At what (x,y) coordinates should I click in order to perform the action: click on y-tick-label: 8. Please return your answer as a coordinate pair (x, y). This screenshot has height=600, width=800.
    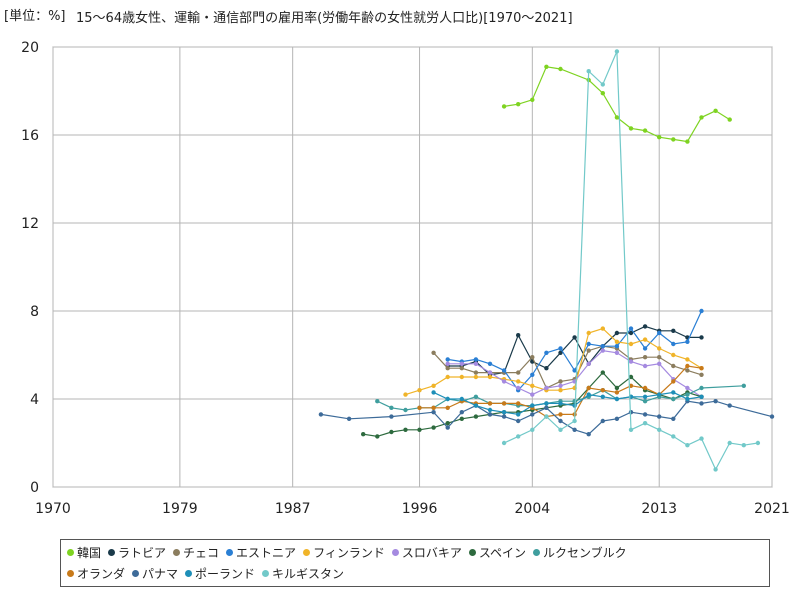
    Looking at the image, I should click on (34, 312).